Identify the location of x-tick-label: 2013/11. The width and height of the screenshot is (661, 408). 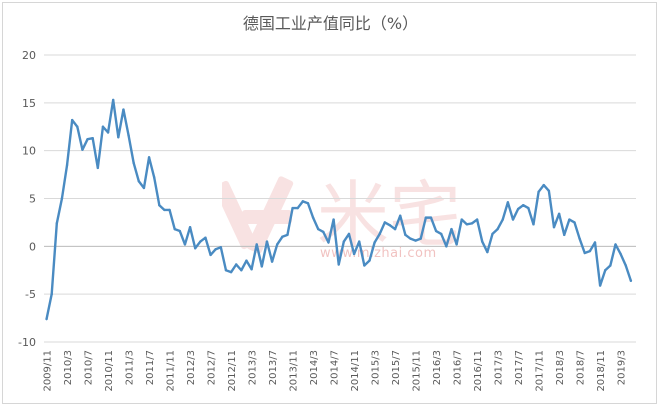
(294, 371).